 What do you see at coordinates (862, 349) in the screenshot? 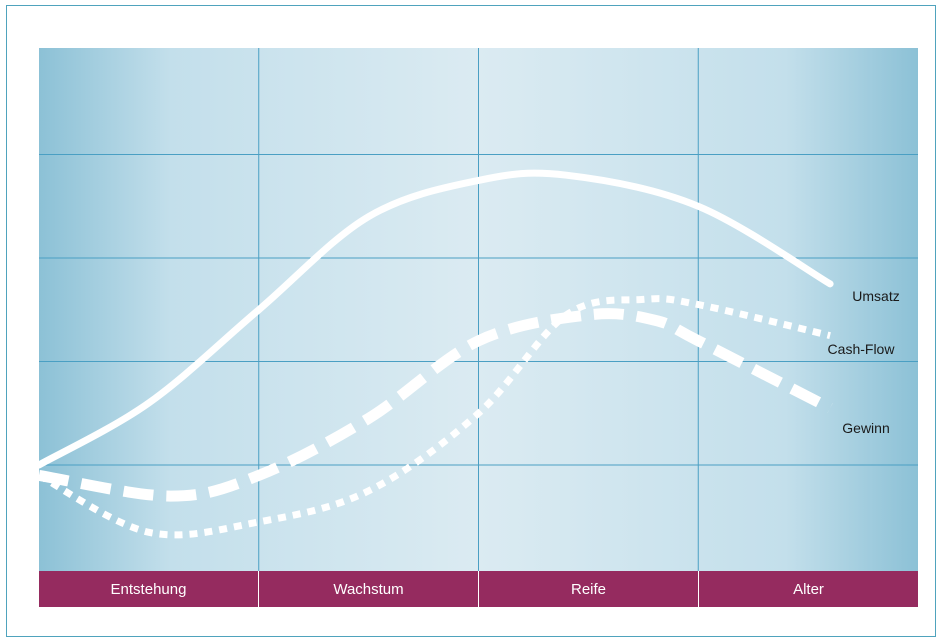
I see `series-label-cash-flow: Cash-Flow` at bounding box center [862, 349].